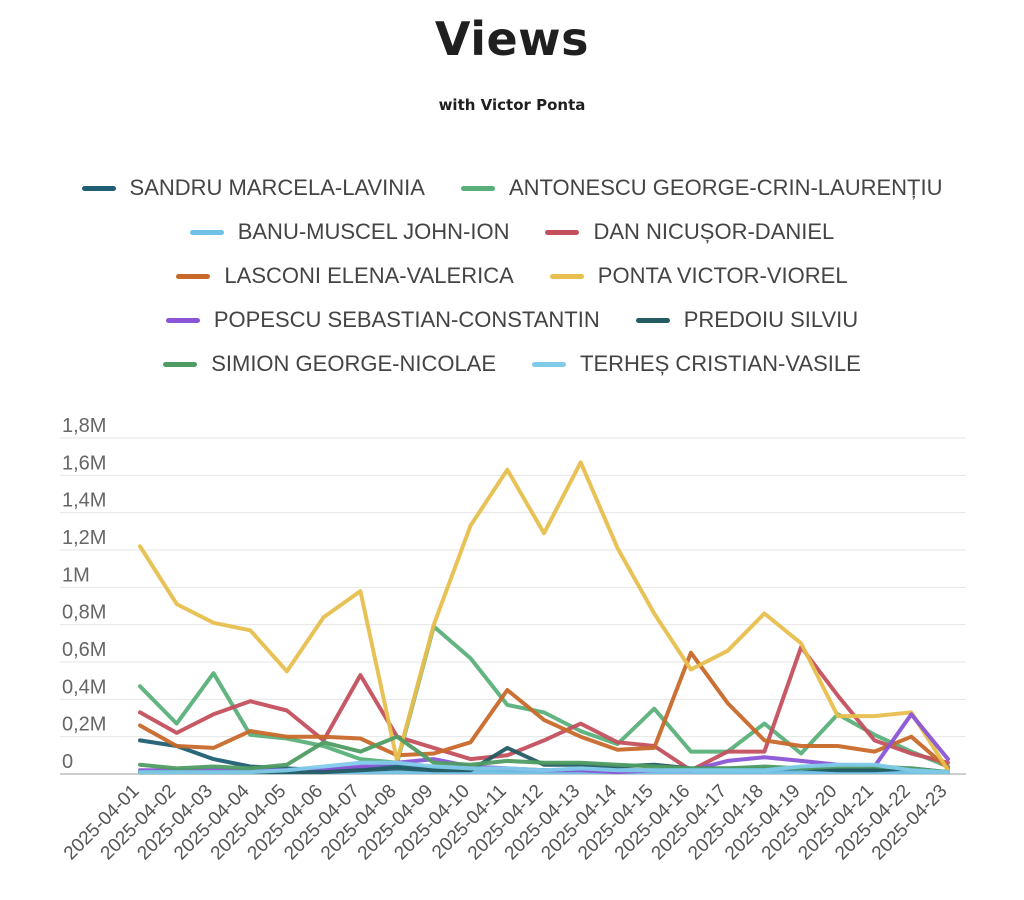 The image size is (1024, 900). What do you see at coordinates (84, 650) in the screenshot?
I see `y-tick-label: 0,6M` at bounding box center [84, 650].